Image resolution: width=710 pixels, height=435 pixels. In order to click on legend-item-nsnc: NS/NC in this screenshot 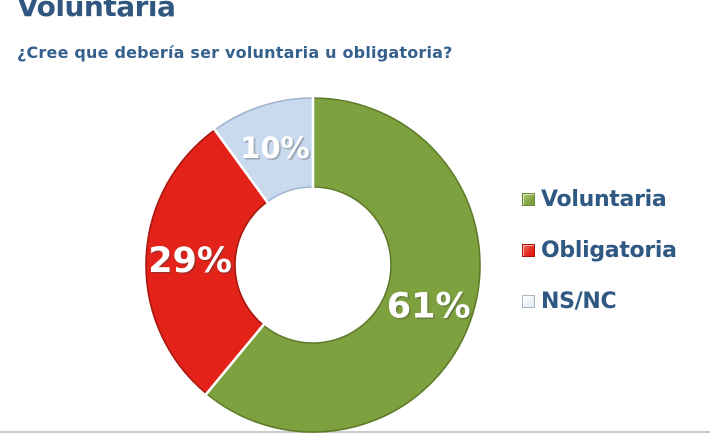, I will do `click(599, 301)`.